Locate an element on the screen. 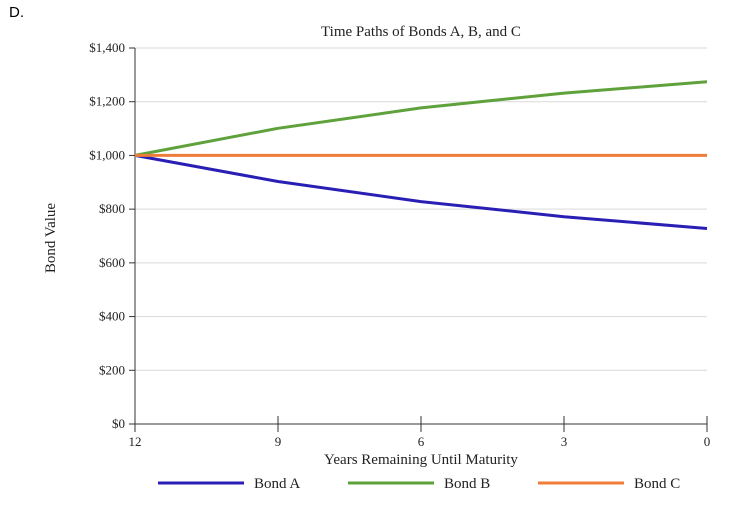  x-tick-label: 9 is located at coordinates (278, 441).